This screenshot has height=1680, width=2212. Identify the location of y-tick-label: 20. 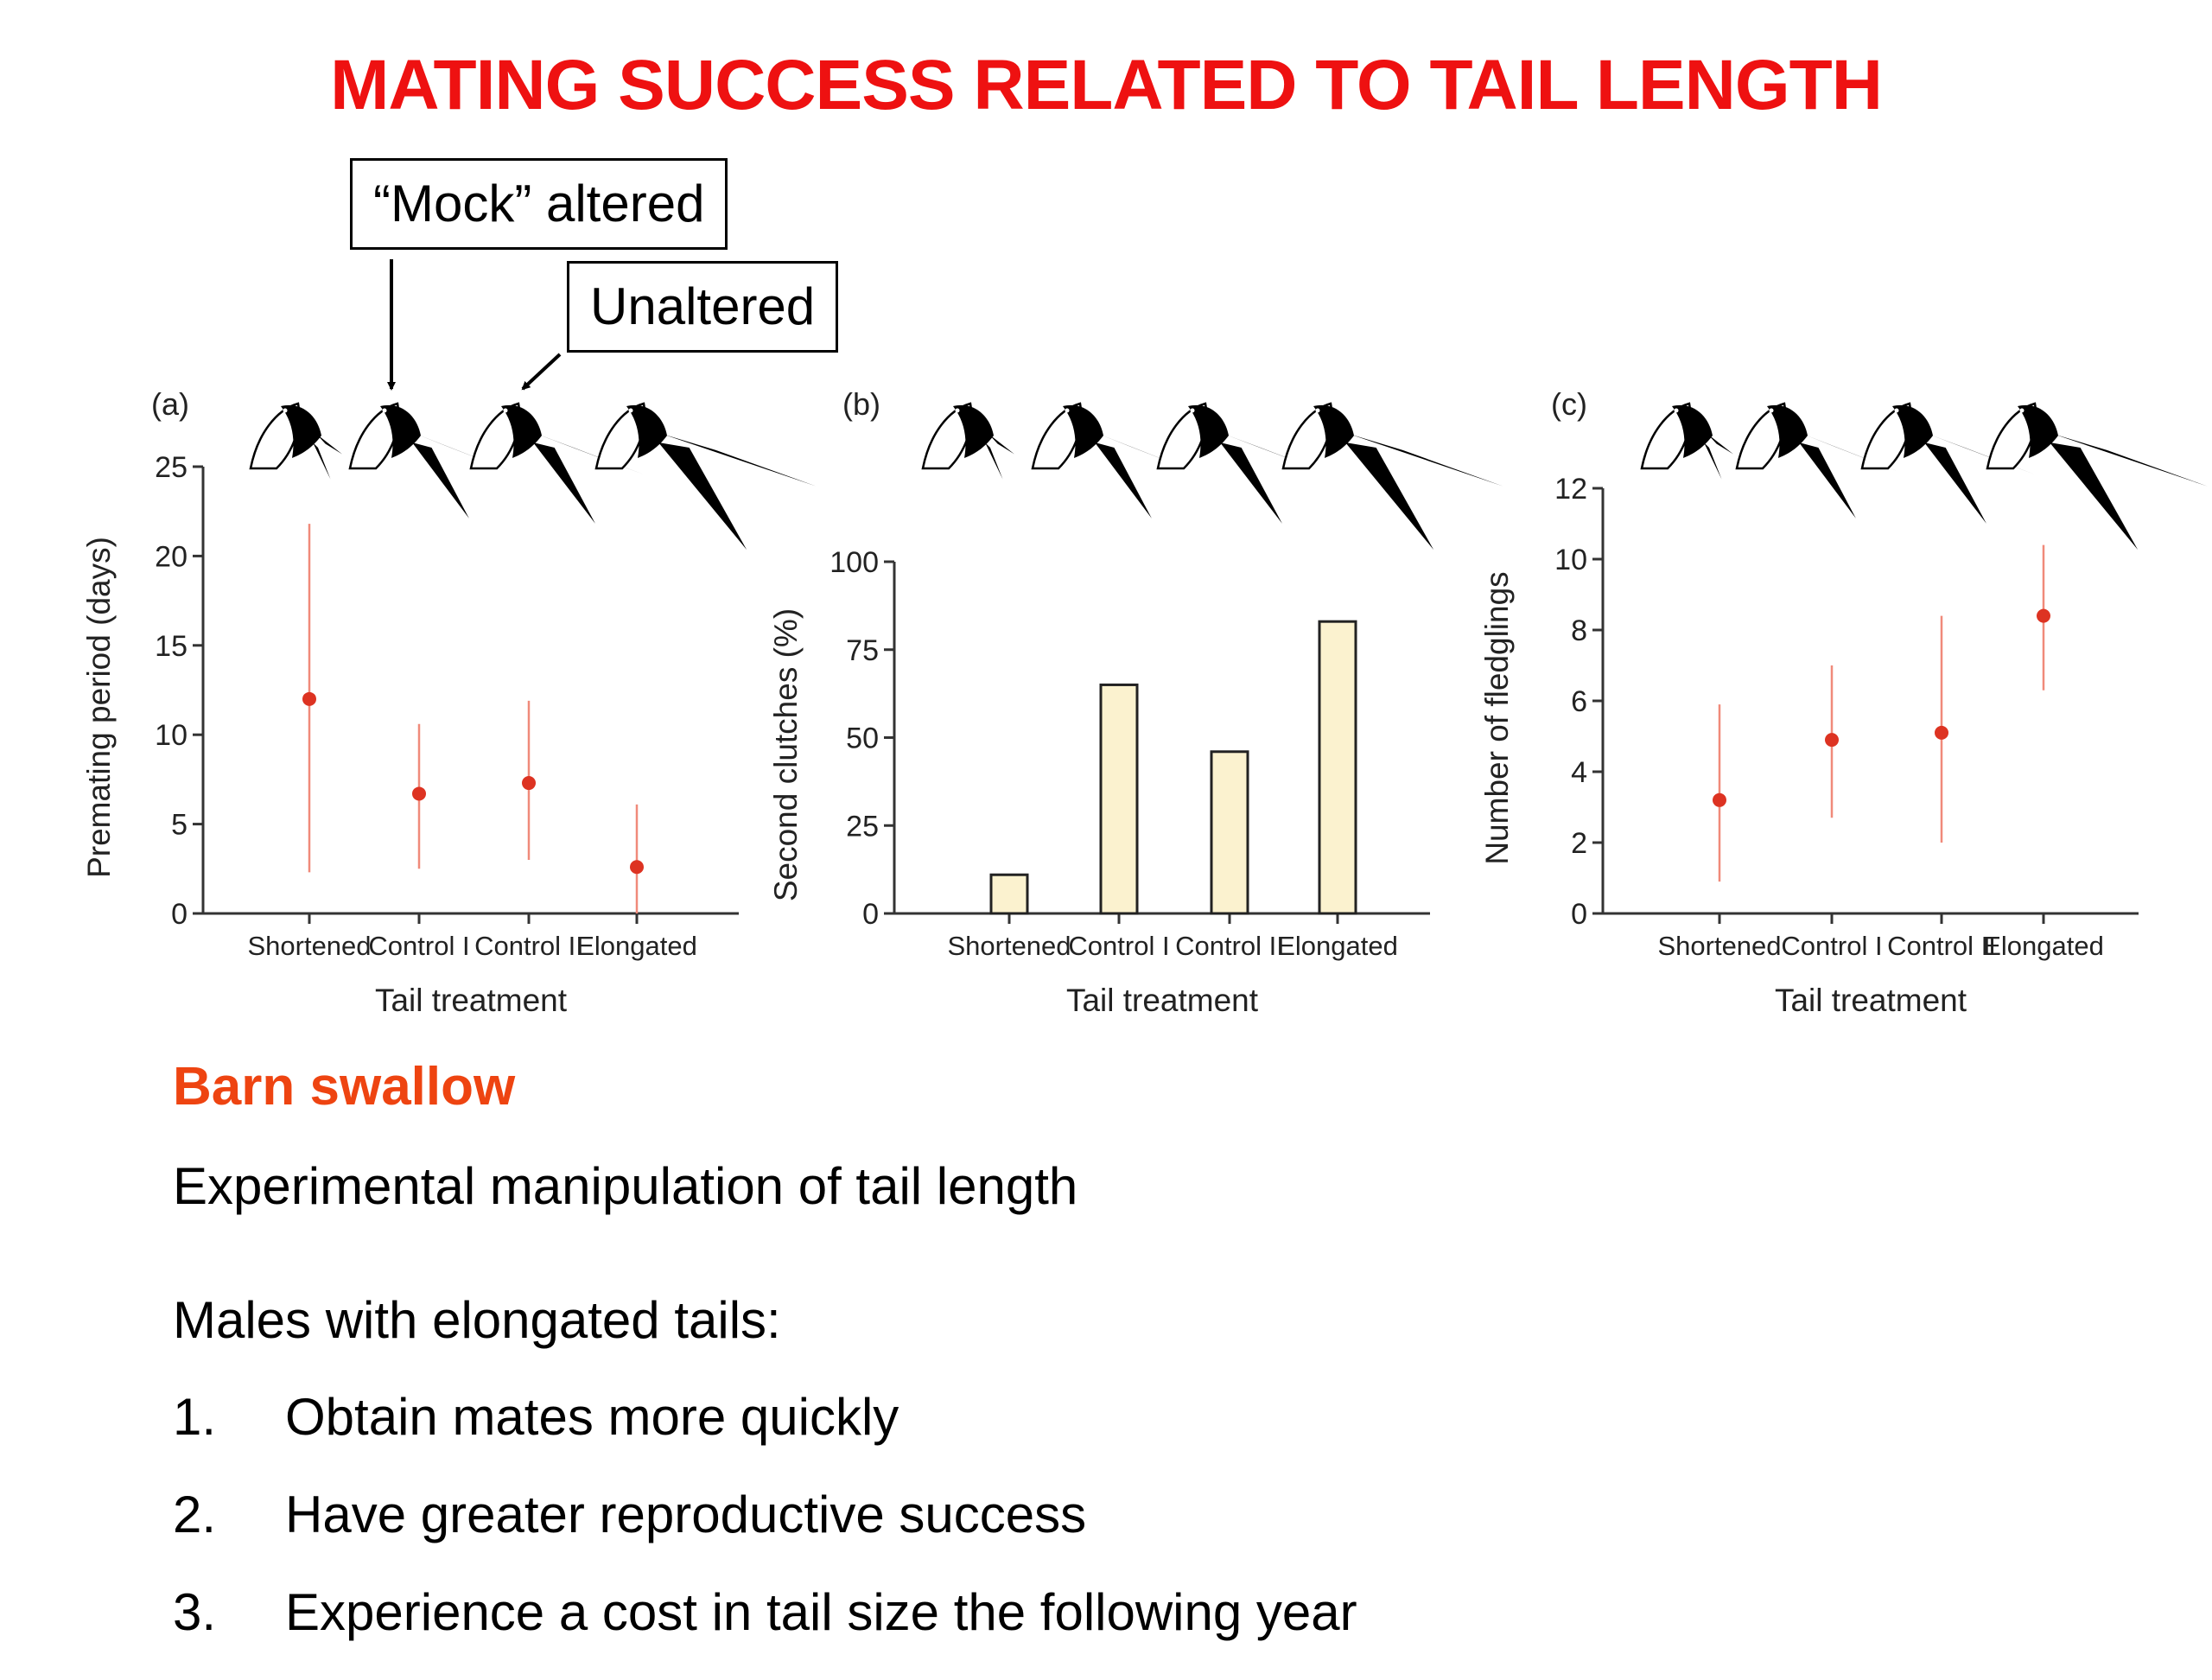
(171, 556).